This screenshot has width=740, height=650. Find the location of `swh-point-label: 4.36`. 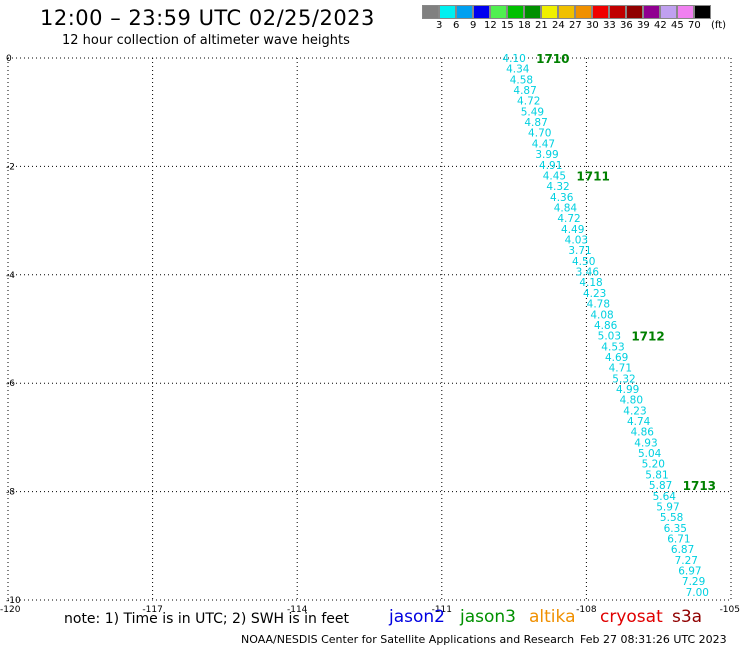

swh-point-label: 4.36 is located at coordinates (562, 198).